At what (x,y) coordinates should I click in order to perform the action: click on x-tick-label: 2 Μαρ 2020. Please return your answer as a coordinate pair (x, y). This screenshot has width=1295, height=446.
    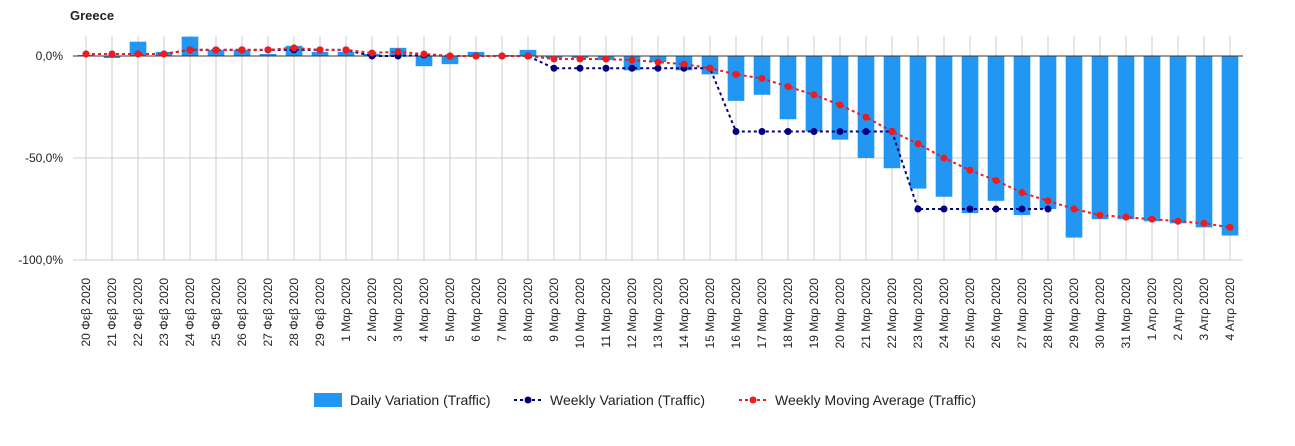
    Looking at the image, I should click on (372, 310).